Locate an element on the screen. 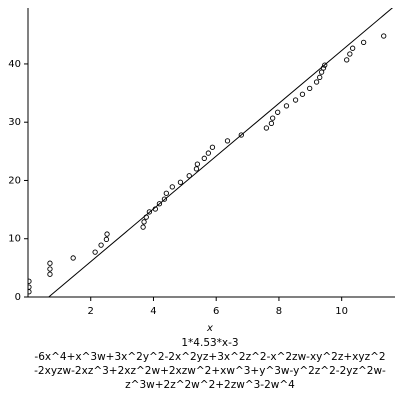 The image size is (400, 400). caption-line: 1*4.53*x-3 is located at coordinates (209, 343).